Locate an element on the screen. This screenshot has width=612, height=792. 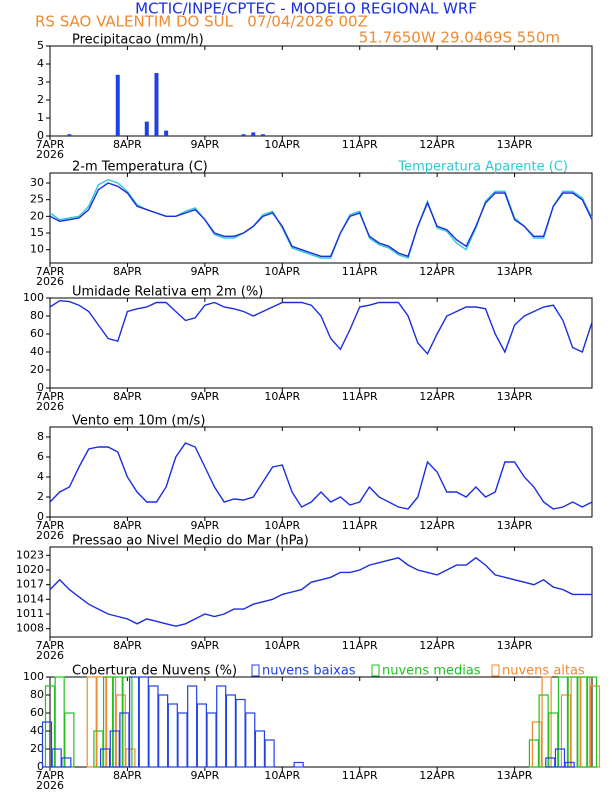
y-tick-label: 100 is located at coordinates (33, 297).